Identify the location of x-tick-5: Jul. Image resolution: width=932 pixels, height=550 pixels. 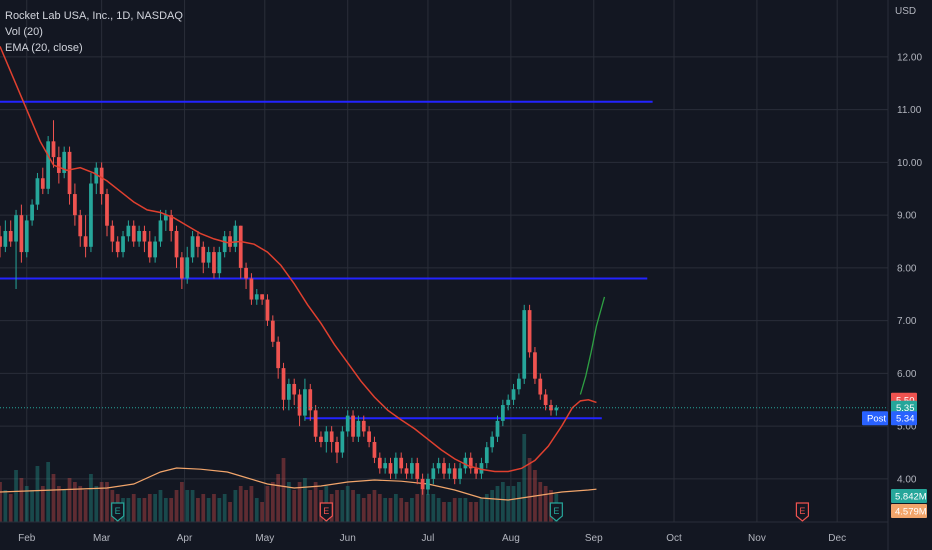
(428, 538).